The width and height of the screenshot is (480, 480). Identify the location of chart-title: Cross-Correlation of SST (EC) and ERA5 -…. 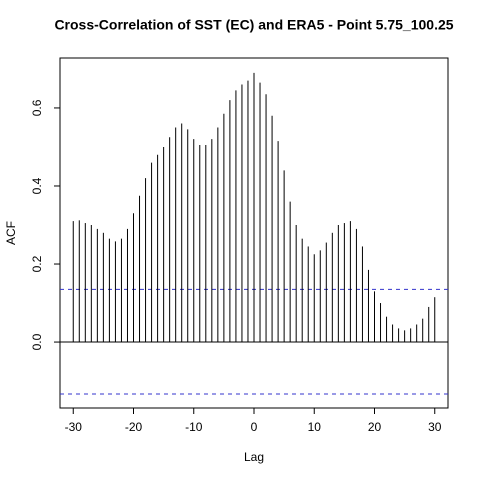
(253, 25).